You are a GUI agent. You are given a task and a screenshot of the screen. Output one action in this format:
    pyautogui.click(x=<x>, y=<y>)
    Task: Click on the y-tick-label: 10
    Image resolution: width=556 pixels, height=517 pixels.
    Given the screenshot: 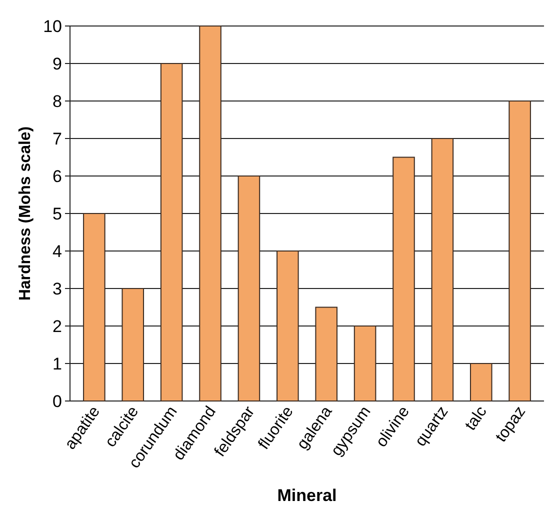 What is the action you would take?
    pyautogui.click(x=52, y=26)
    